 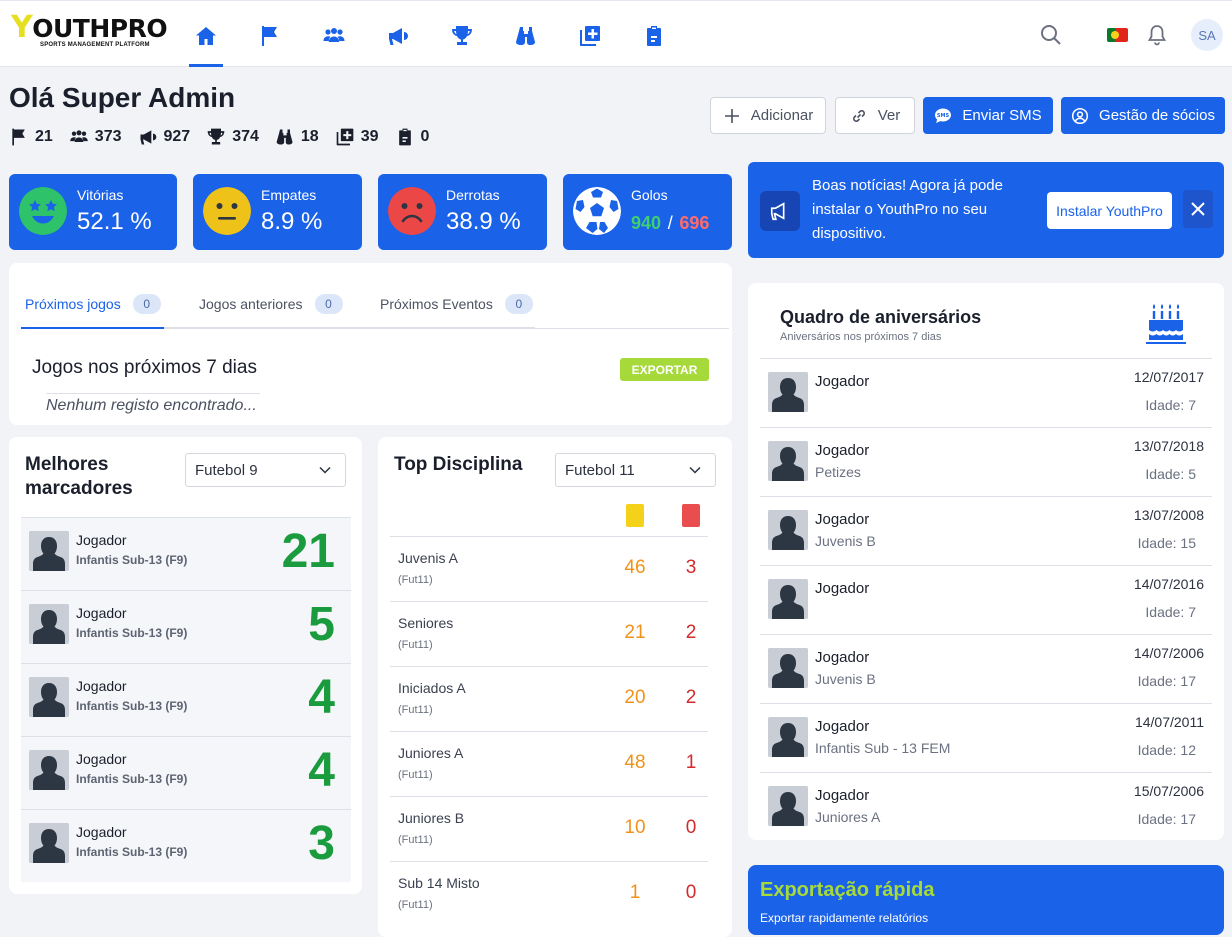 I want to click on members-management-button: Gestão de sócios, so click(x=1143, y=115).